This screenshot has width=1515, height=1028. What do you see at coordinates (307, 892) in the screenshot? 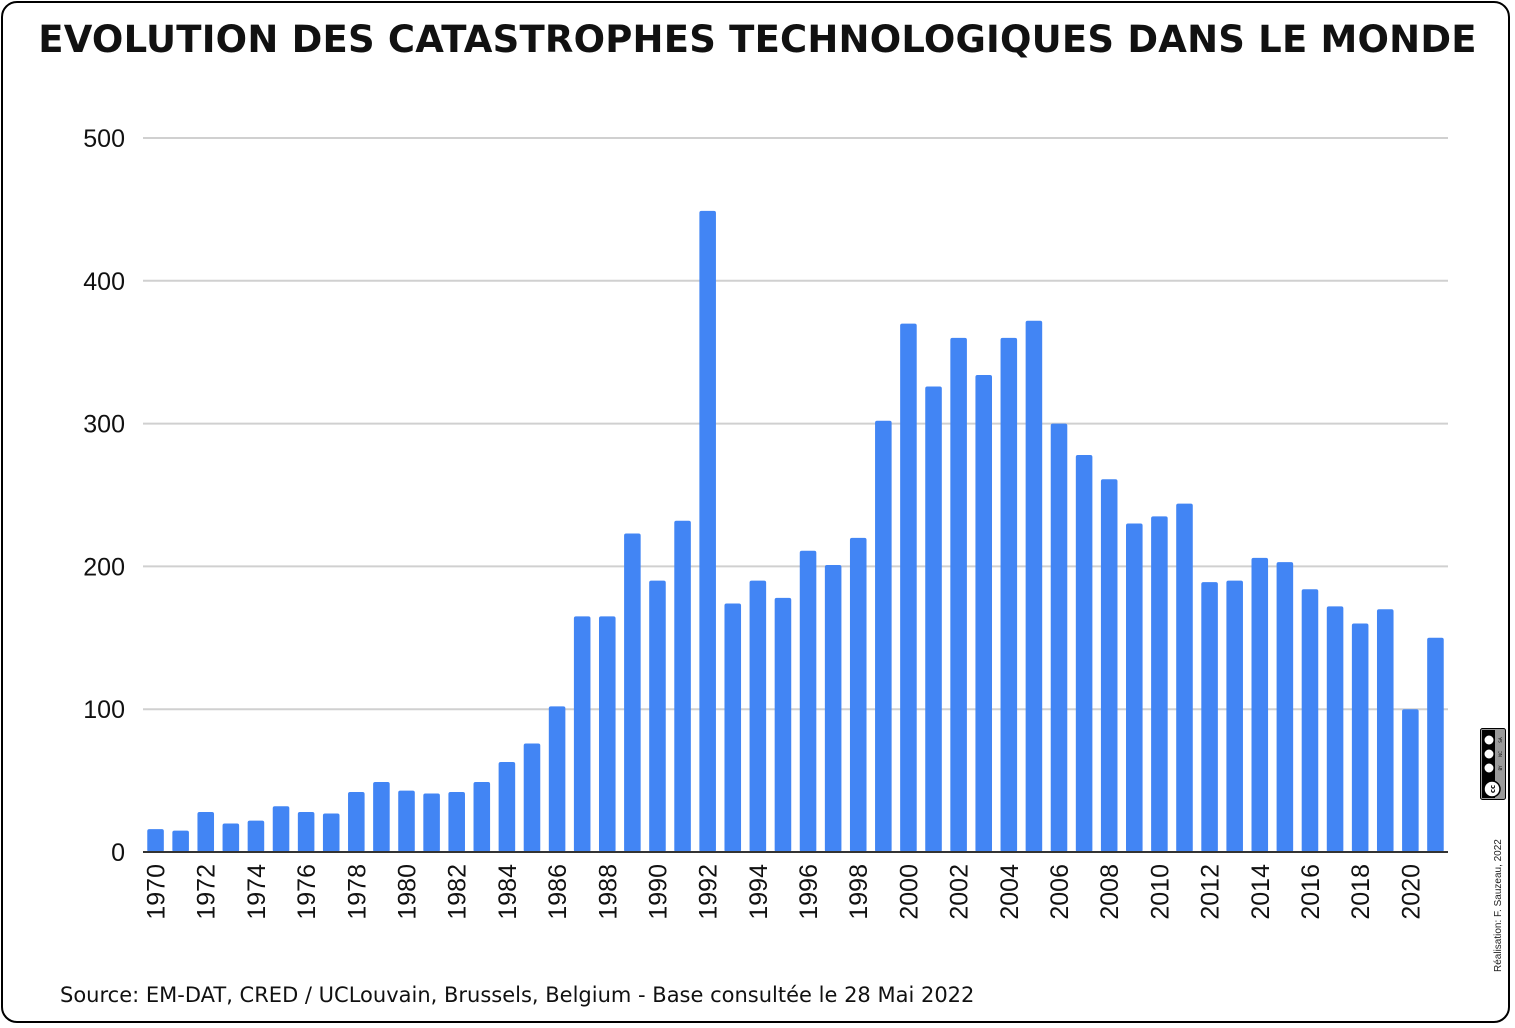
I see `x-tick-label: 1976` at bounding box center [307, 892].